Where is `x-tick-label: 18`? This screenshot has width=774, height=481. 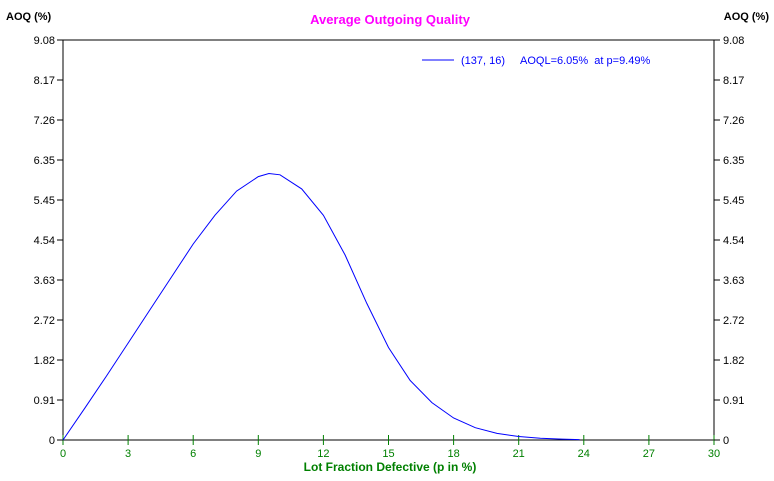
x-tick-label: 18 is located at coordinates (453, 454).